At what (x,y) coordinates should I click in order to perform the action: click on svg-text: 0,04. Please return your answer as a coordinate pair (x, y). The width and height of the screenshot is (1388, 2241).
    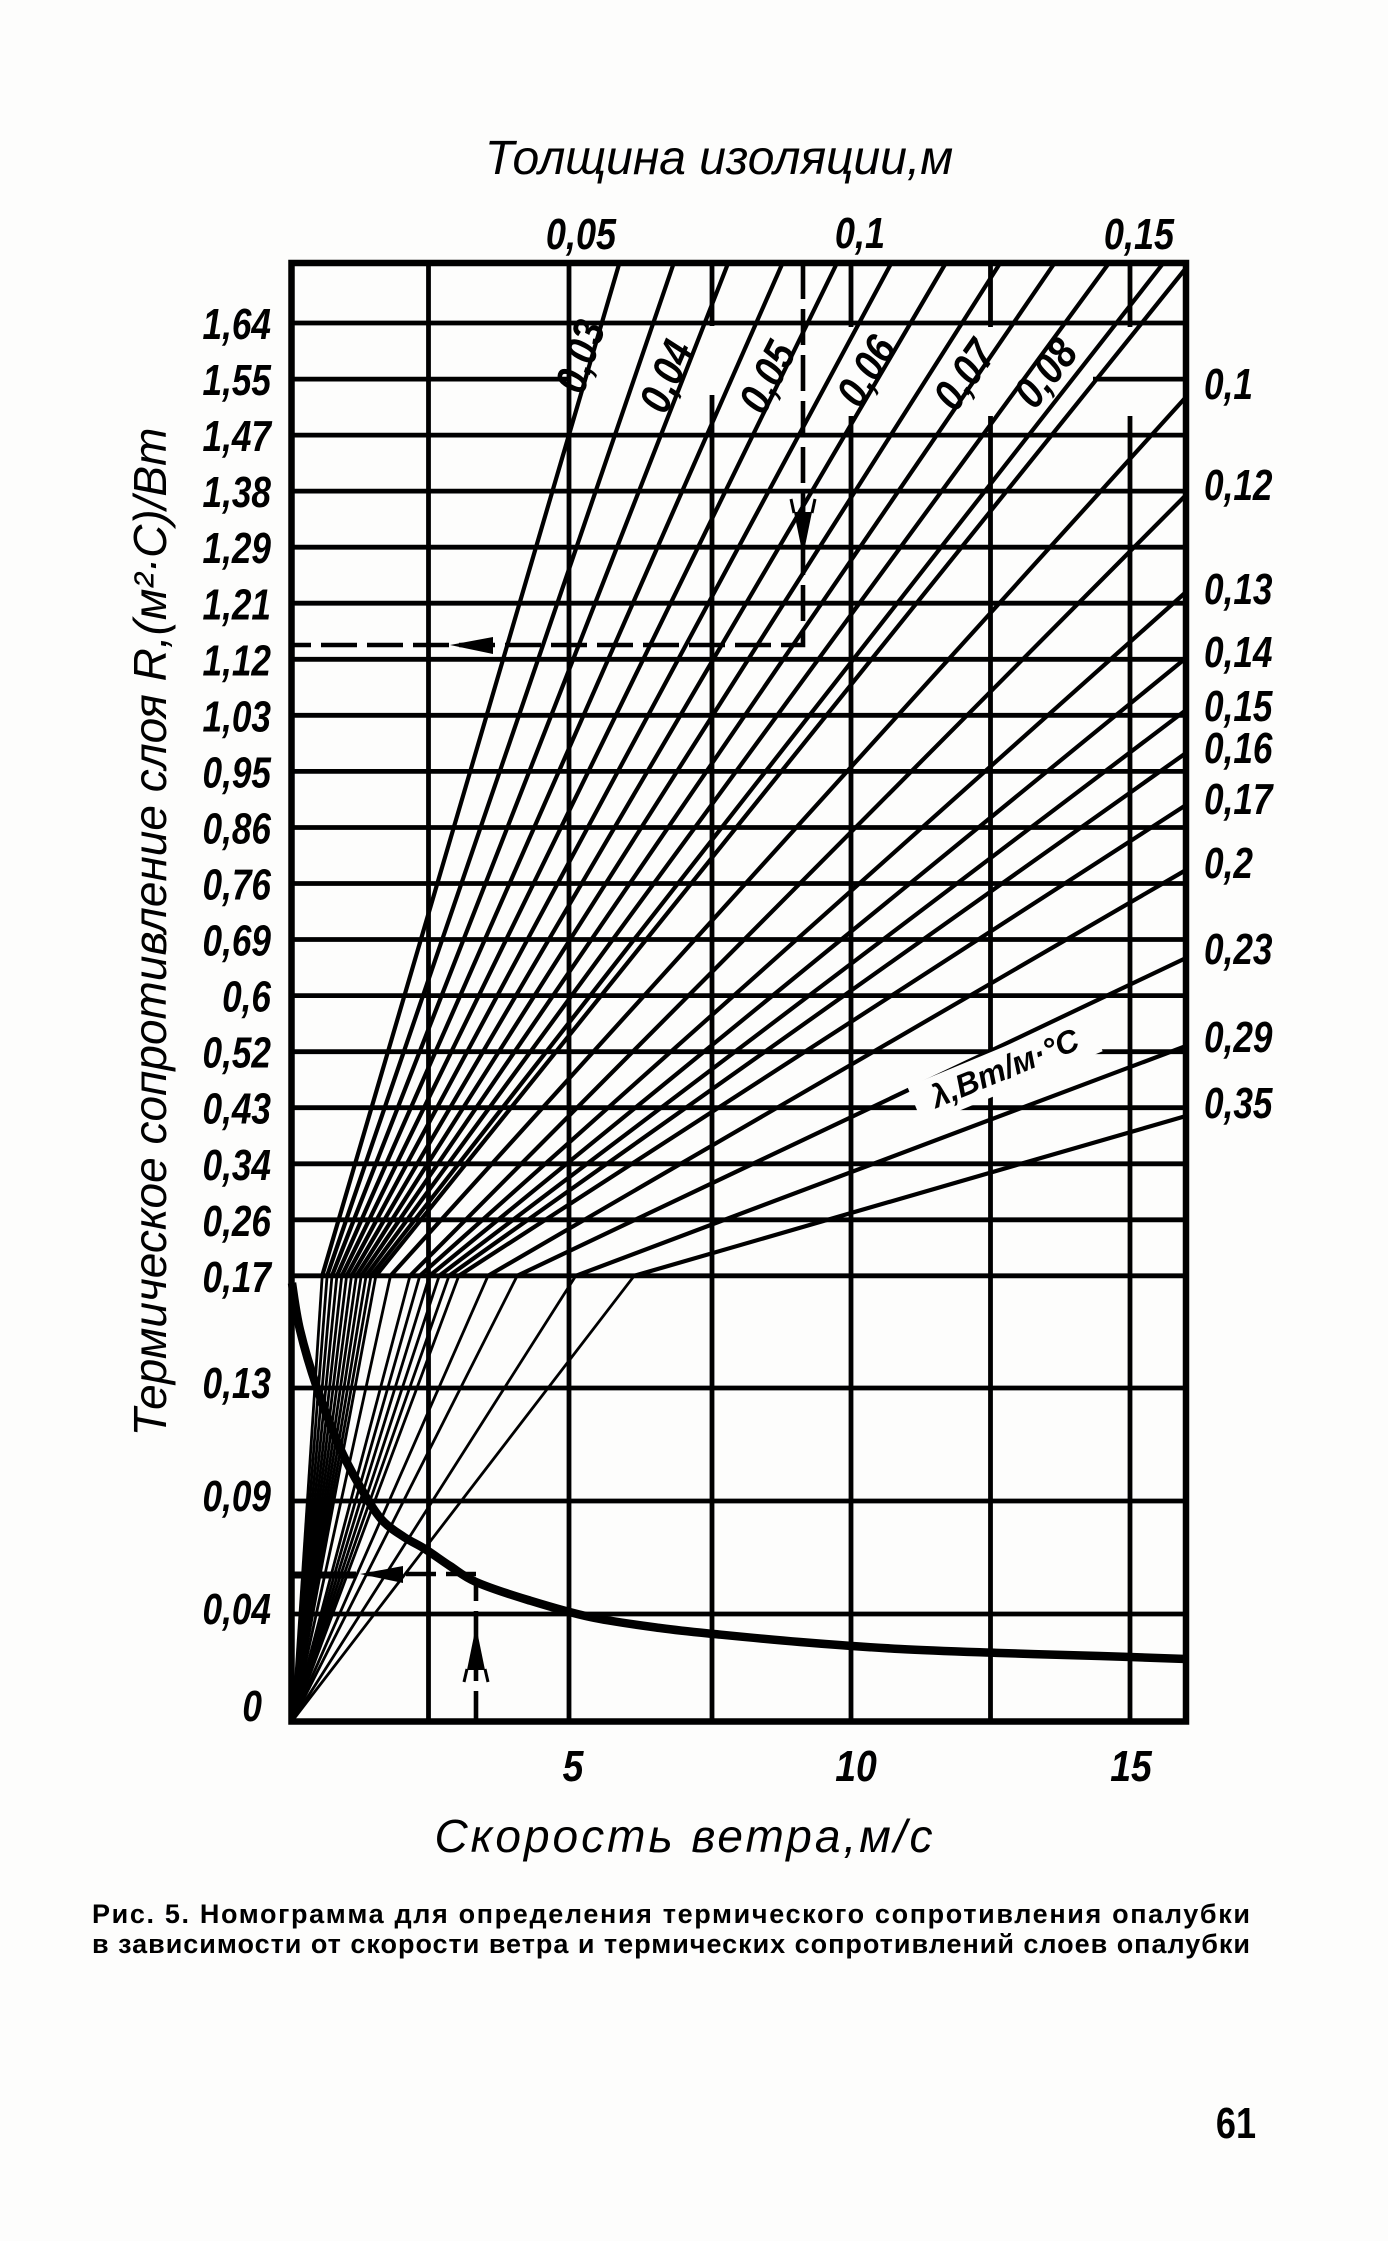
    Looking at the image, I should click on (237, 1609).